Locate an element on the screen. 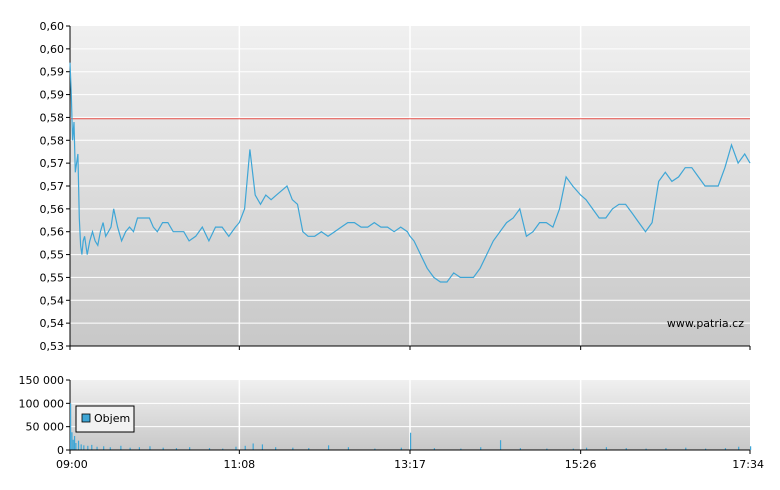 The image size is (780, 490). volume-bars is located at coordinates (411, 426).